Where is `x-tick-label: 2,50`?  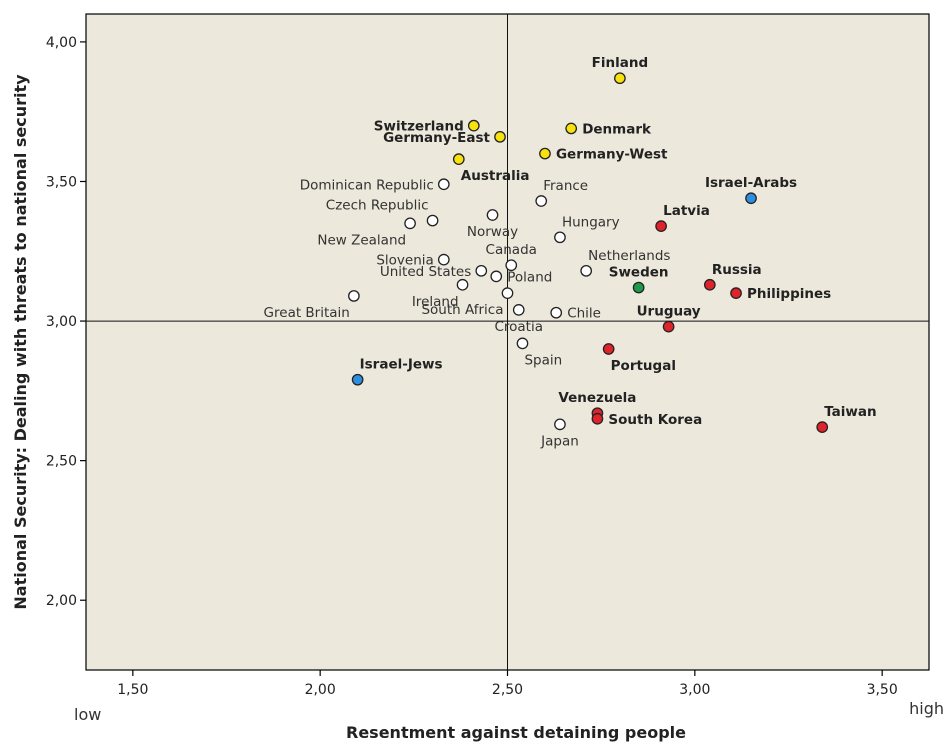
x-tick-label: 2,50 is located at coordinates (507, 690).